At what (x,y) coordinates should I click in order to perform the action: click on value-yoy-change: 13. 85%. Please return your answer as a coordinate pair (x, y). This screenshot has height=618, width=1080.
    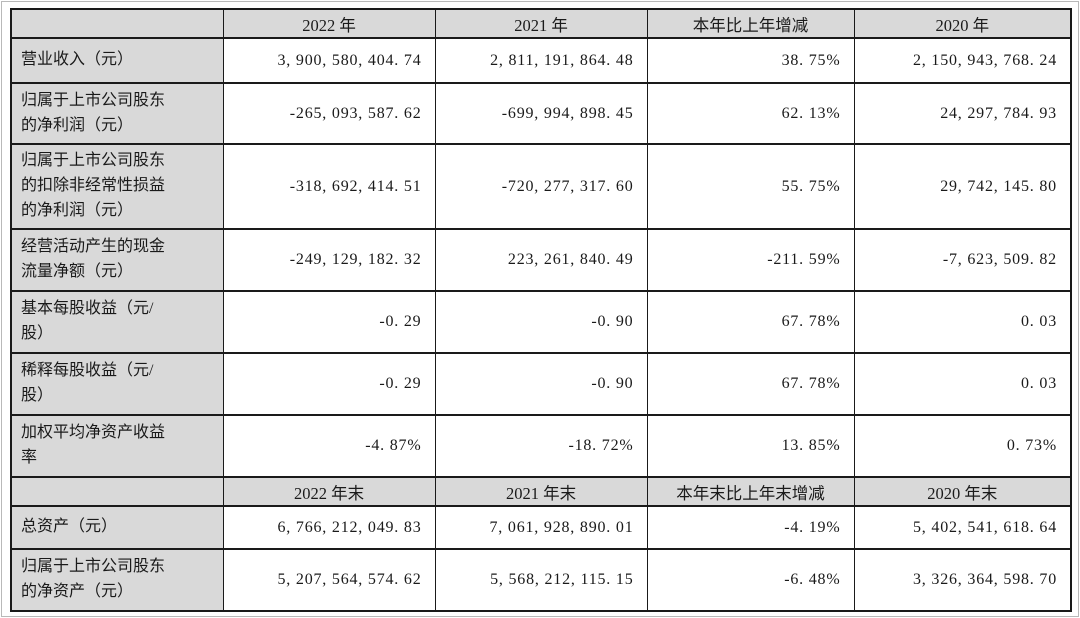
    Looking at the image, I should click on (750, 446).